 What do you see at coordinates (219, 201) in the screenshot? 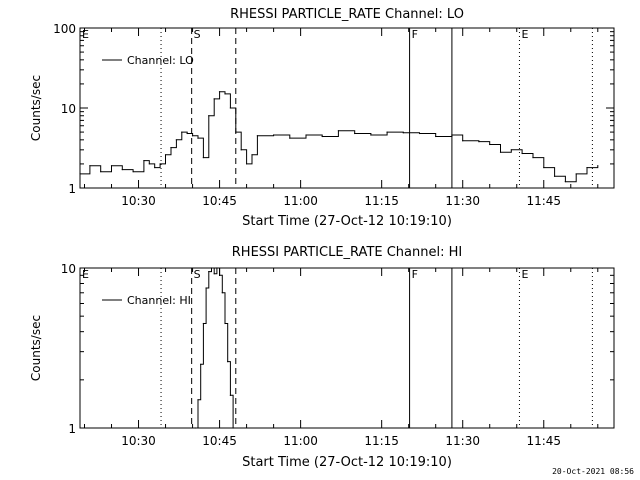
I see `lo-x-tick-label: 10:45` at bounding box center [219, 201].